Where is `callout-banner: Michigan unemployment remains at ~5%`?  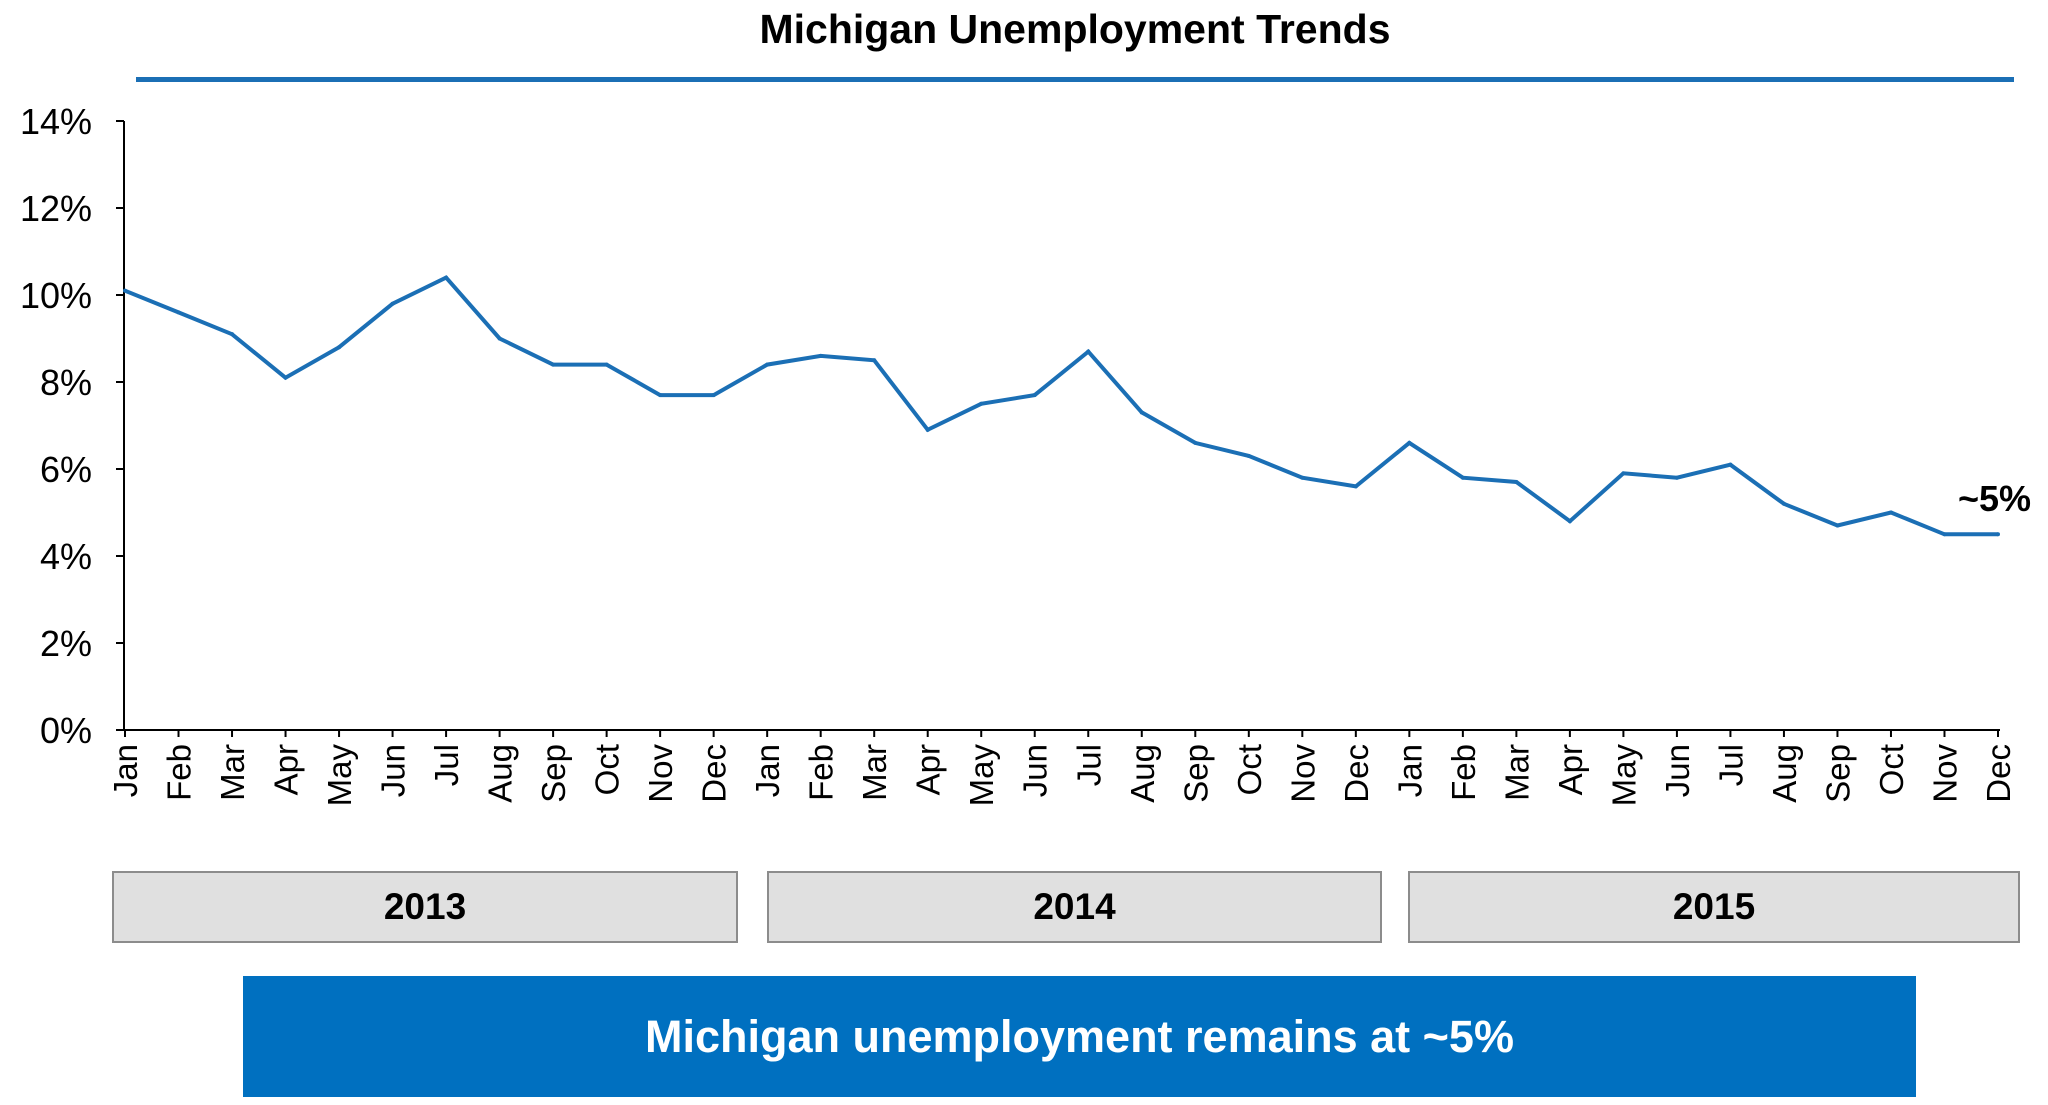
callout-banner: Michigan unemployment remains at ~5% is located at coordinates (1079, 1036).